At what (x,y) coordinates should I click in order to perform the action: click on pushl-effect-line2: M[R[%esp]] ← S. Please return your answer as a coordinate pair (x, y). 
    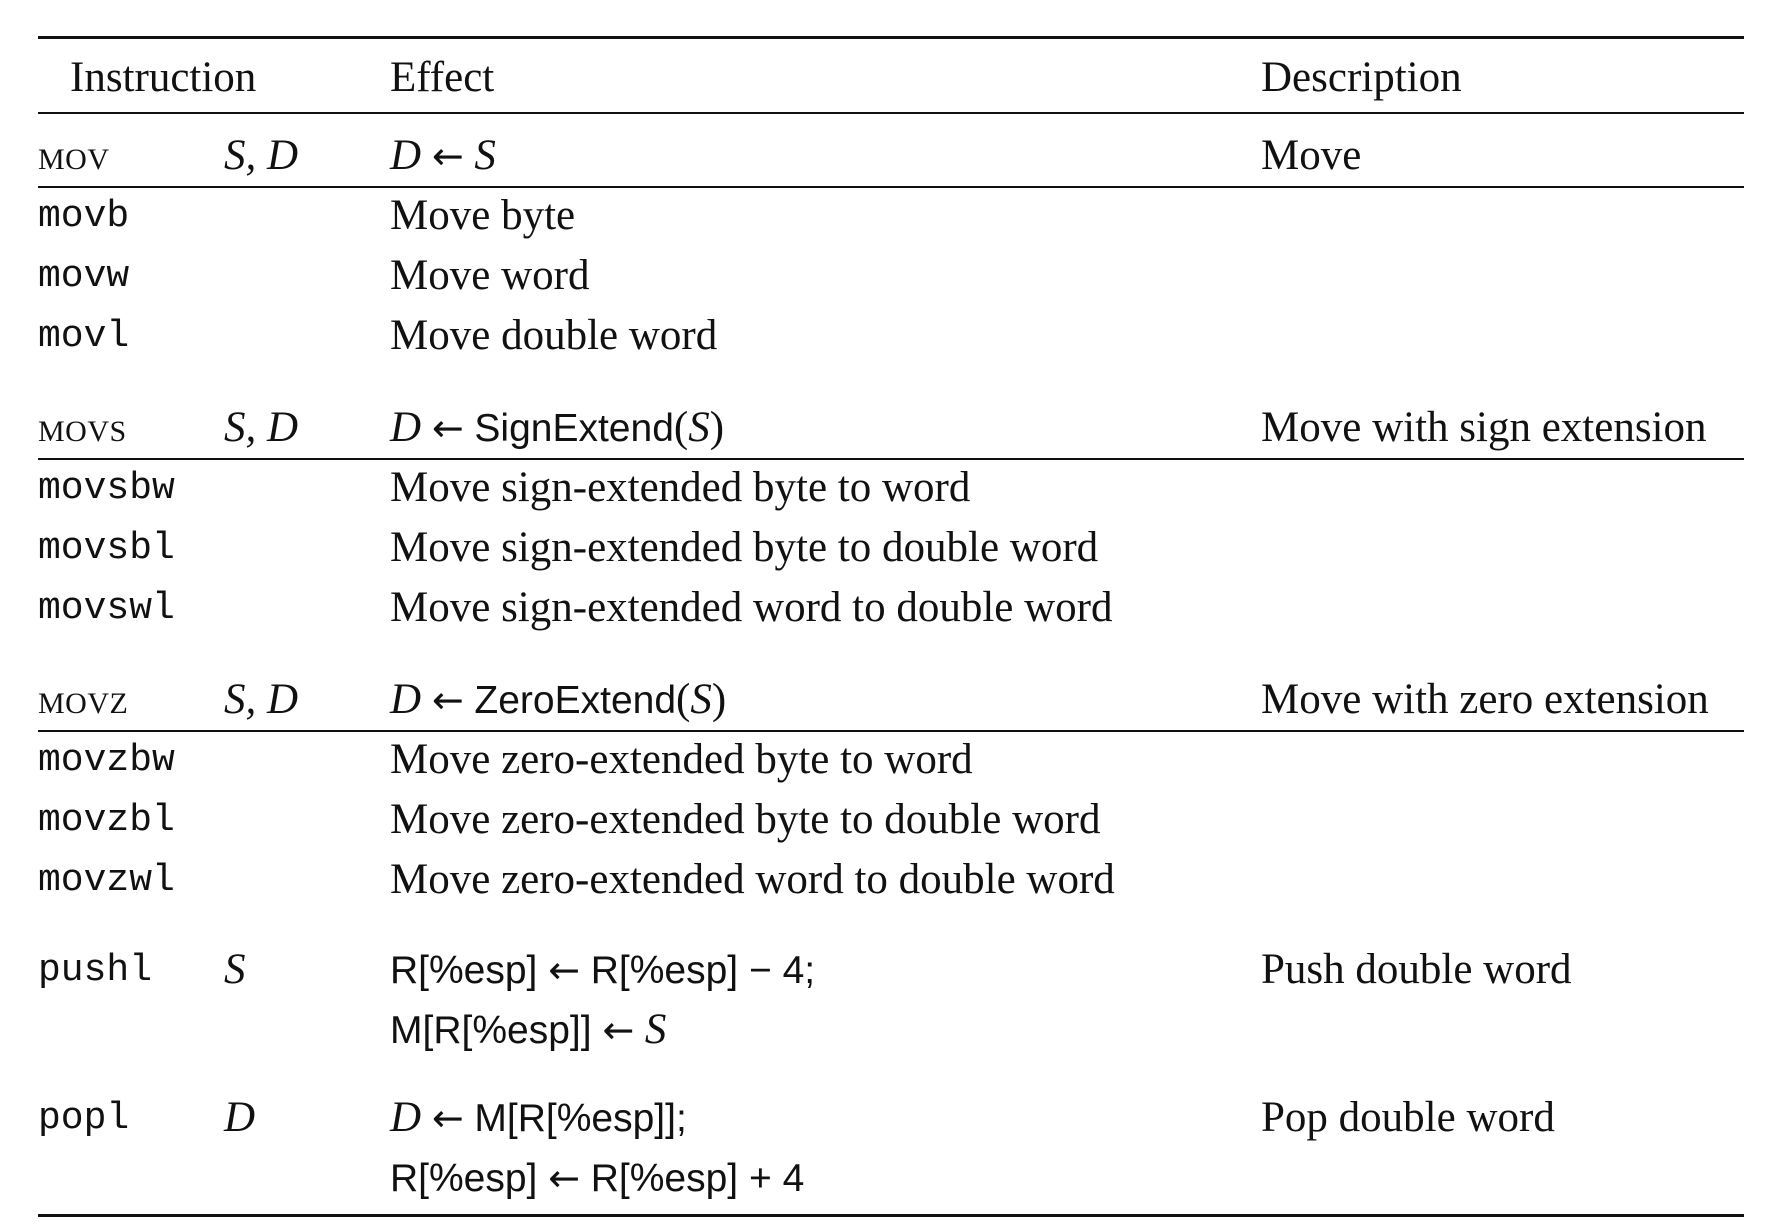
    Looking at the image, I should click on (528, 1029).